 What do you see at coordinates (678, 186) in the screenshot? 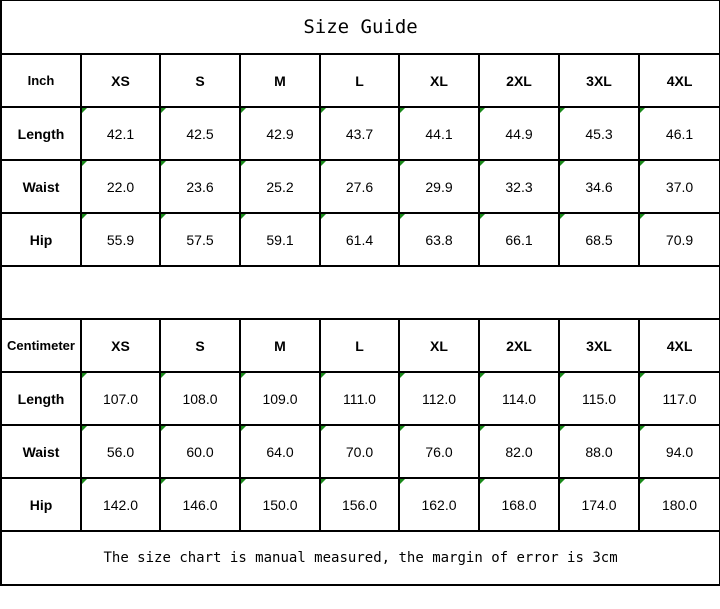
I see `measurement-value: 37.0` at bounding box center [678, 186].